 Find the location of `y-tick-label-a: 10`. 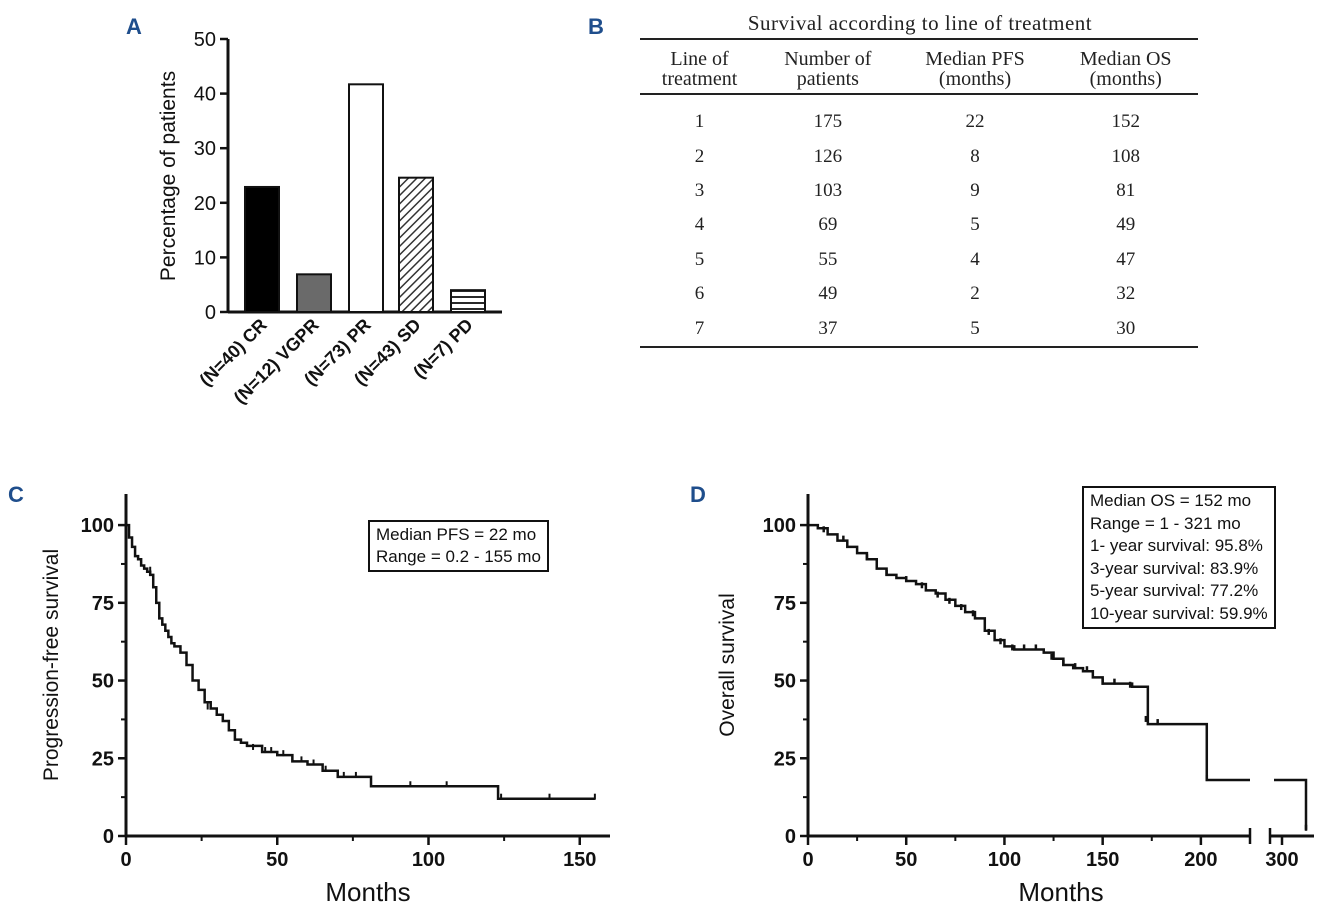

y-tick-label-a: 10 is located at coordinates (205, 258).